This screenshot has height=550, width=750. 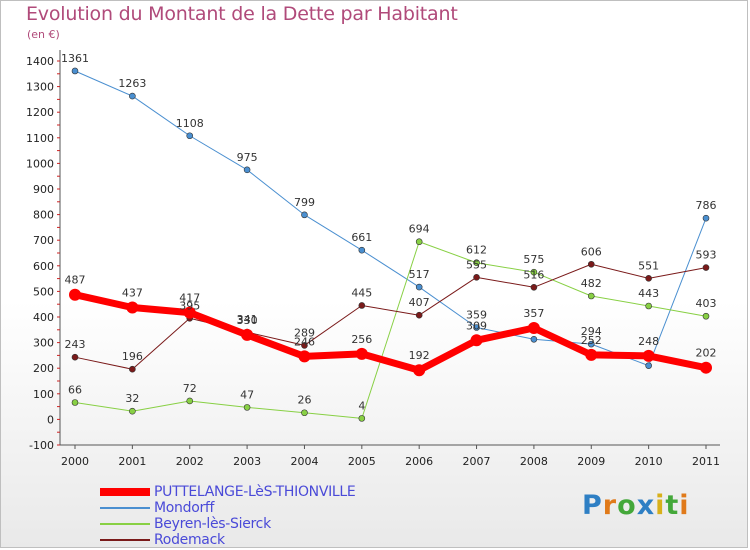 I want to click on data-label-0: 330, so click(x=247, y=320).